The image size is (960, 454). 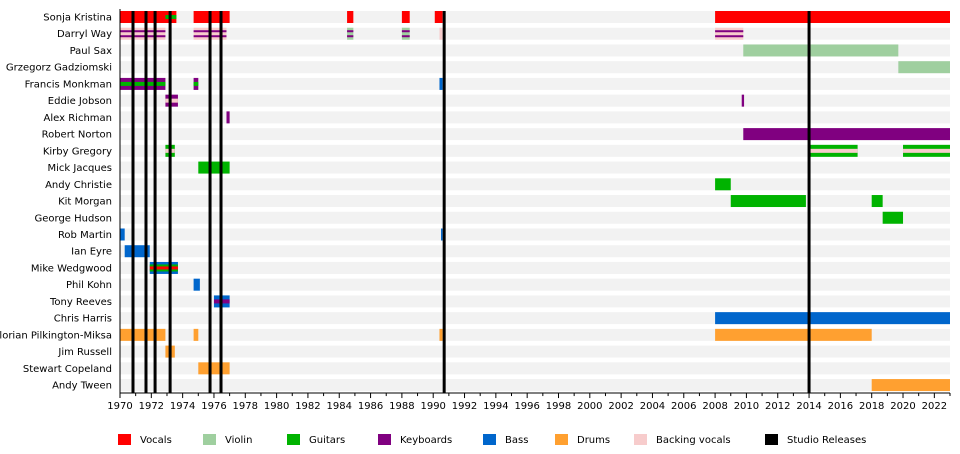 I want to click on member-label: Rob Martin, so click(x=85, y=235).